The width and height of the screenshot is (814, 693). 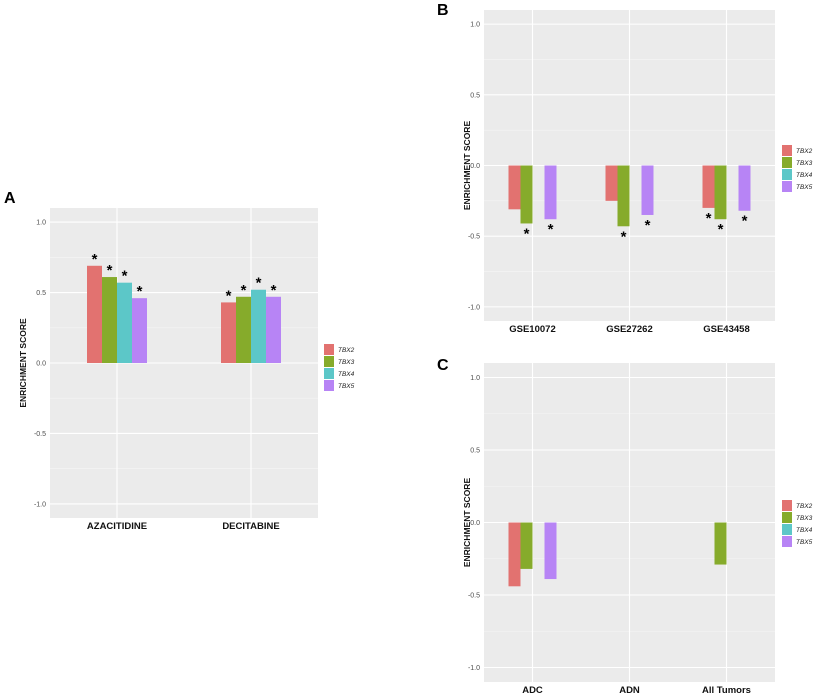 What do you see at coordinates (117, 526) in the screenshot?
I see `x-category-label: AZACITIDINE` at bounding box center [117, 526].